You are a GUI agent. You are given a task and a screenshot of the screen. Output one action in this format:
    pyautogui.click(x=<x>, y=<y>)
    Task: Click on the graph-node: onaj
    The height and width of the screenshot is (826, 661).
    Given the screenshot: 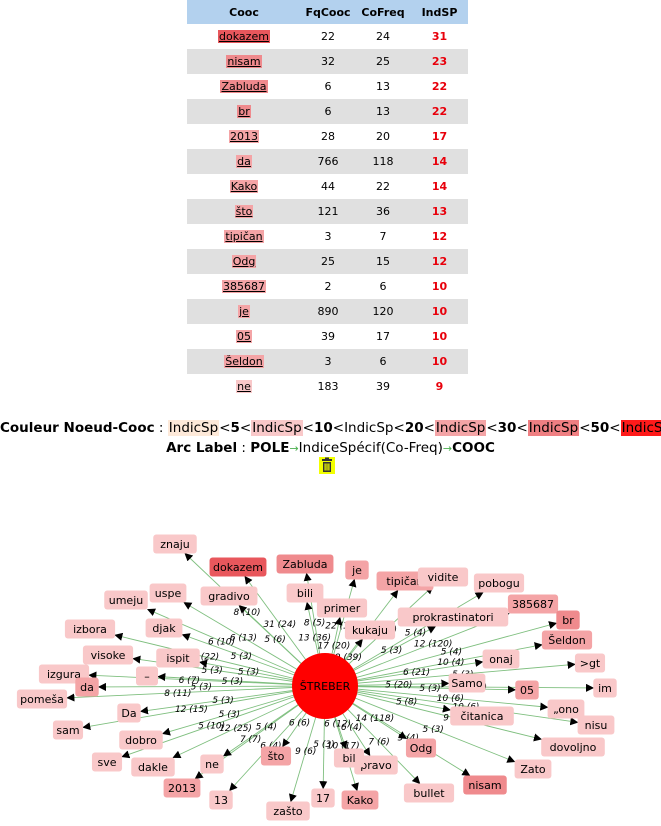 What is the action you would take?
    pyautogui.click(x=501, y=659)
    